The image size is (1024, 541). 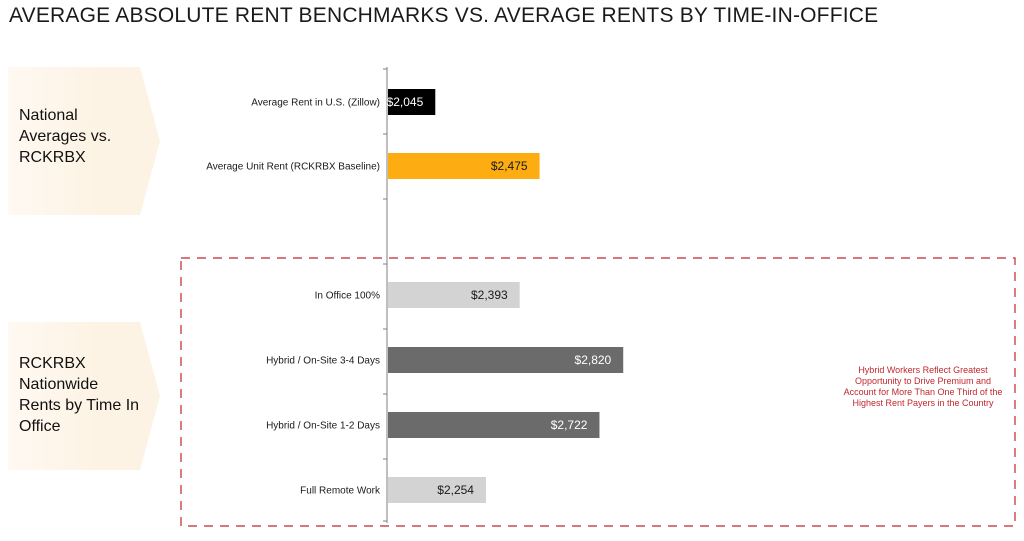 I want to click on value-label: $2,475, so click(x=509, y=166).